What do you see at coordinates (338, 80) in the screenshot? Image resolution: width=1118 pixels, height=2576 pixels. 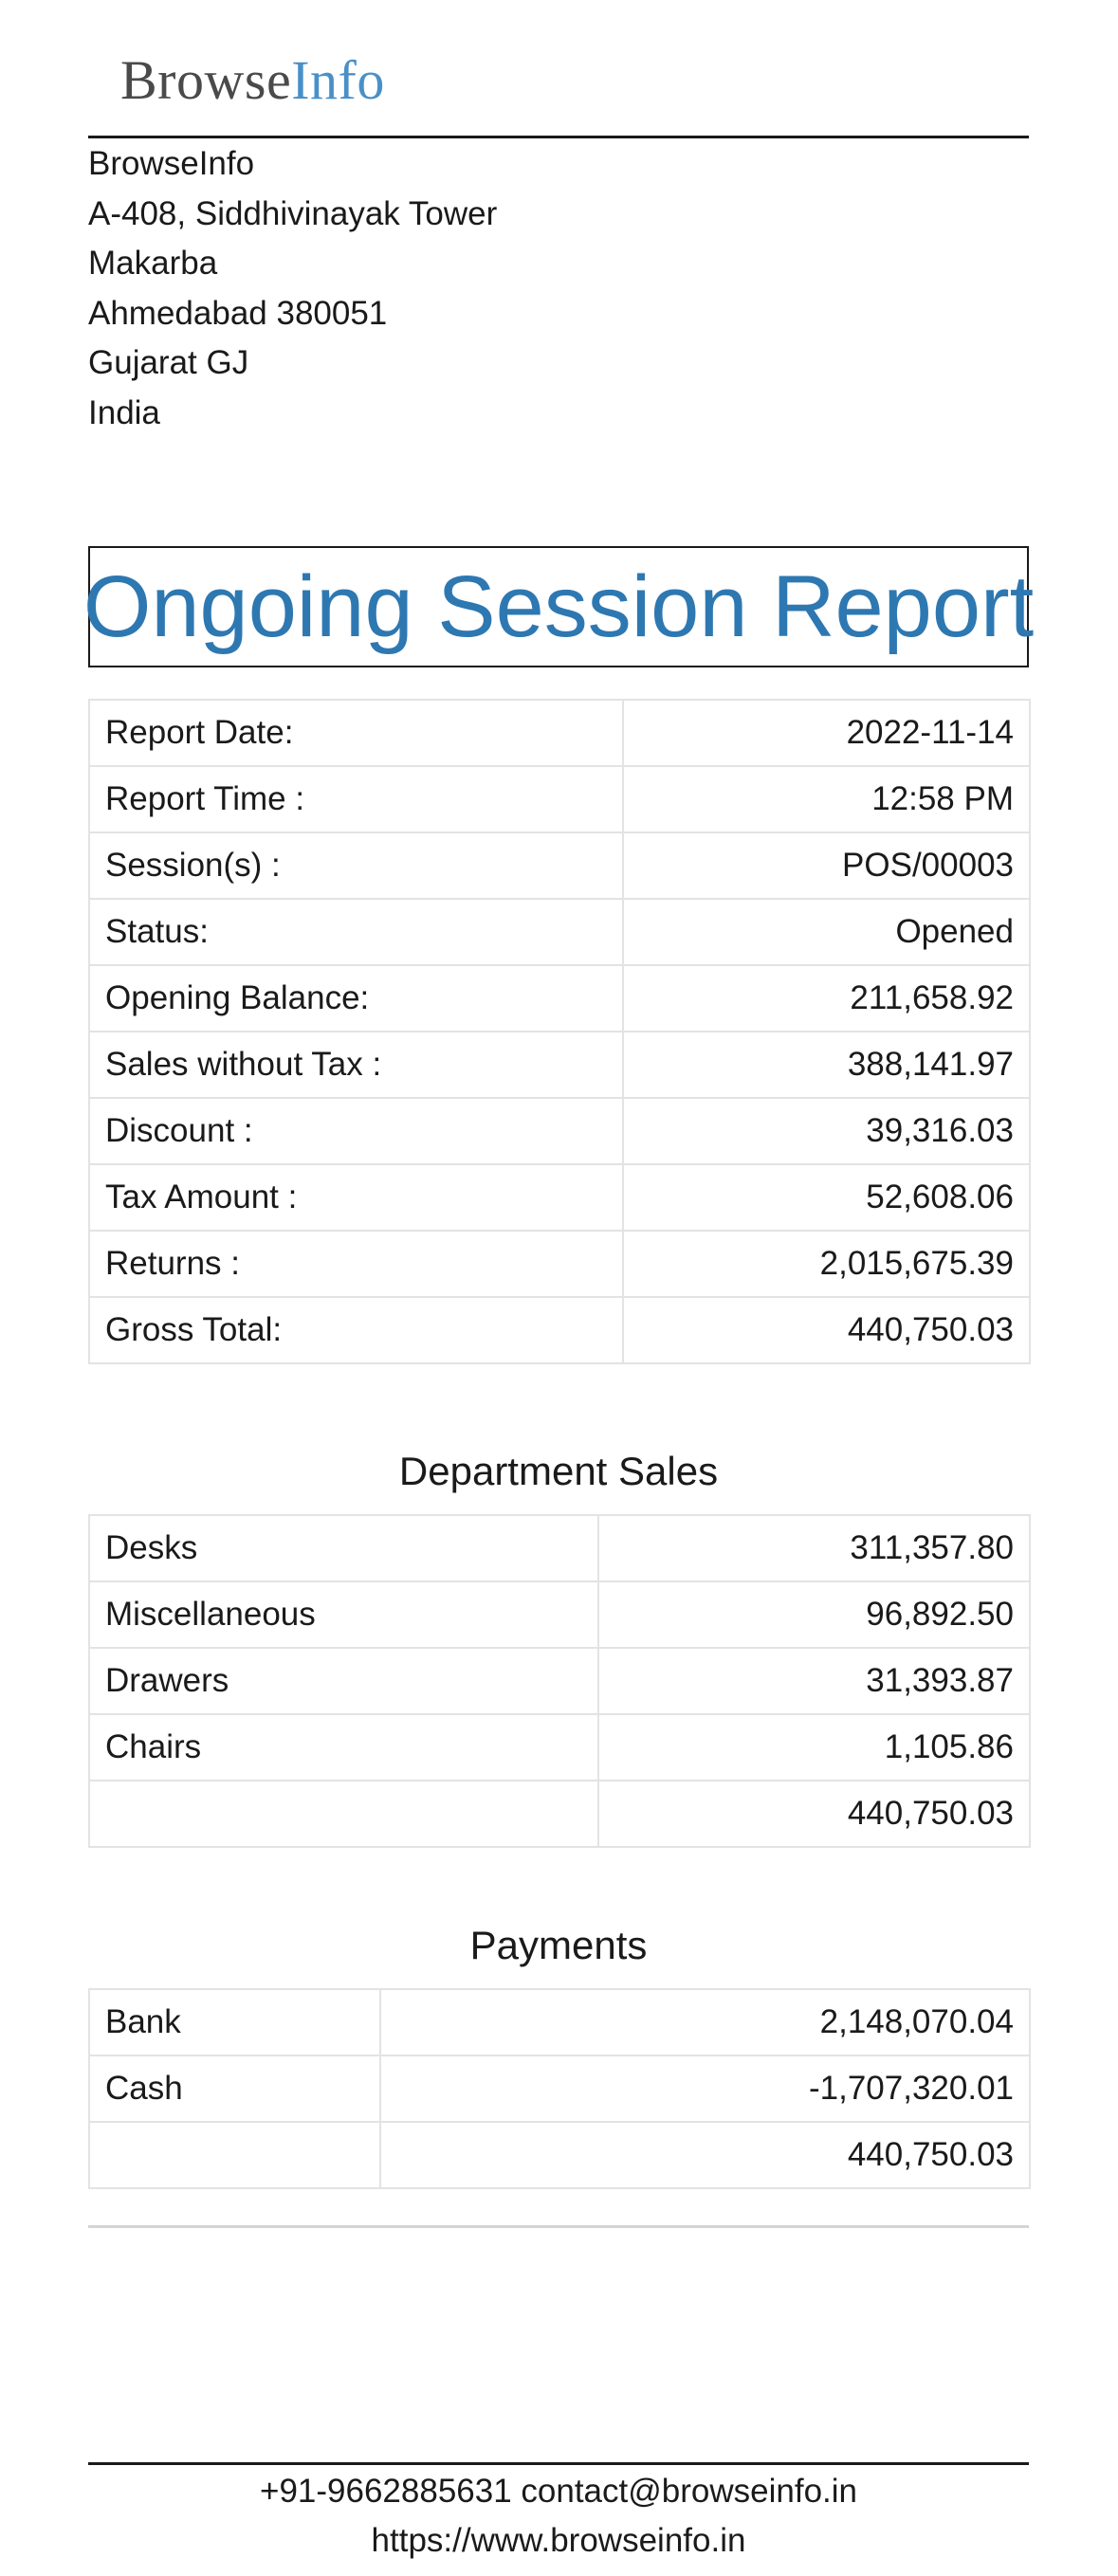 I see `logo-text-info: Info` at bounding box center [338, 80].